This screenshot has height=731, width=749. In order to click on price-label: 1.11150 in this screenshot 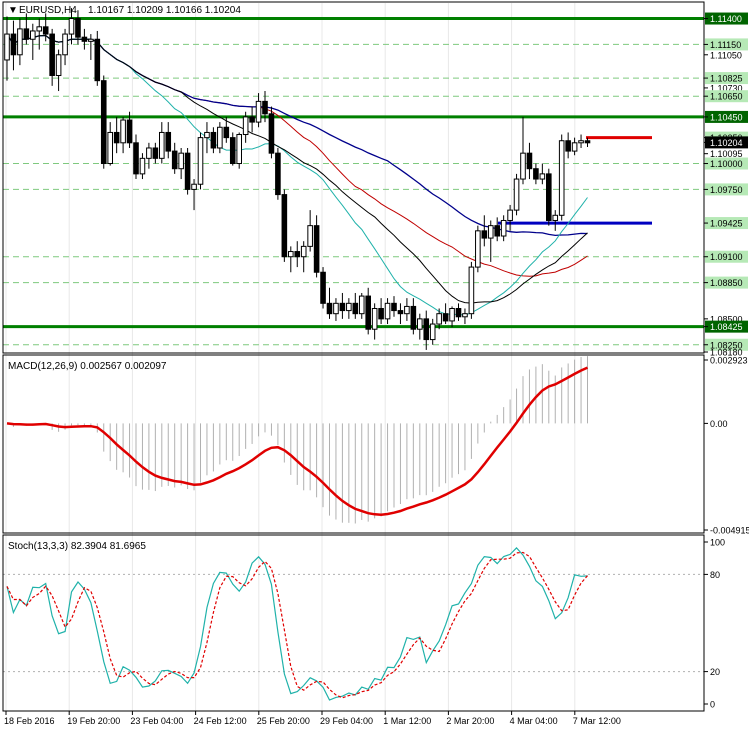, I will do `click(725, 45)`.